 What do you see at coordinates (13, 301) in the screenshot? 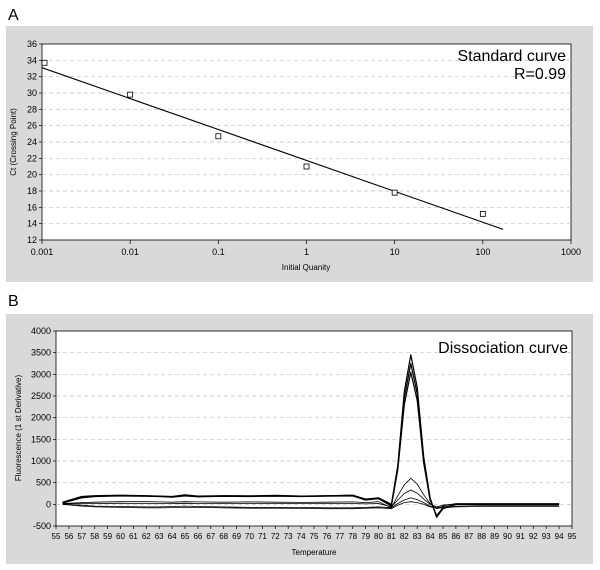
I see `panel-b-letter: B` at bounding box center [13, 301].